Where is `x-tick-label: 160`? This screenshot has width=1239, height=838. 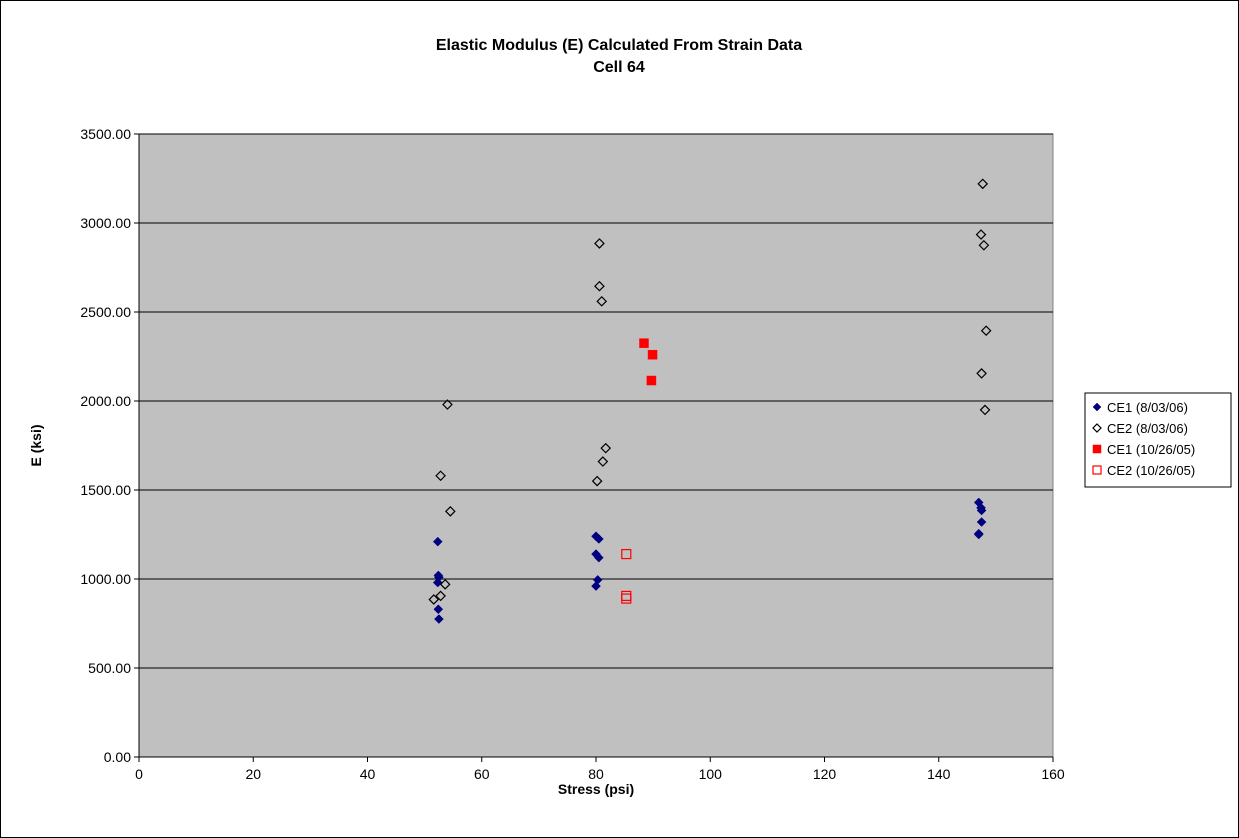 x-tick-label: 160 is located at coordinates (1053, 774).